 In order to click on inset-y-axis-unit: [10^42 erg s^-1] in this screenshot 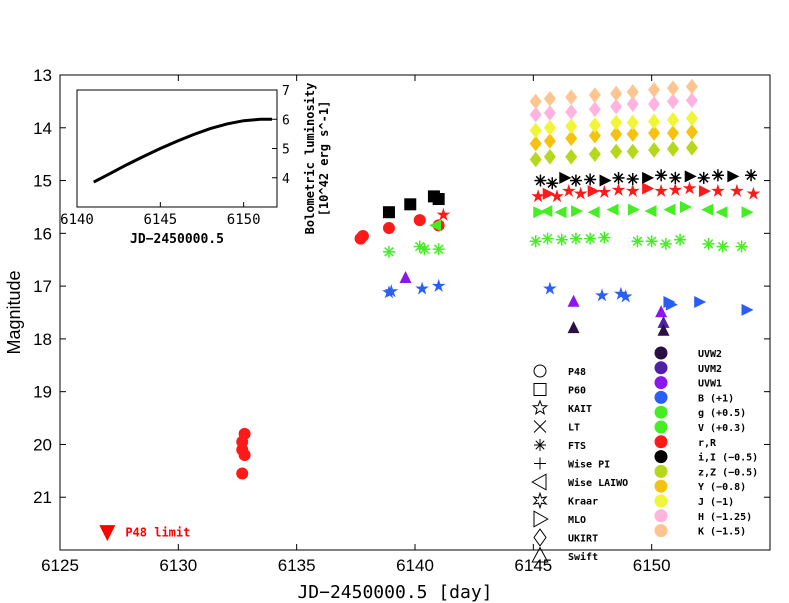, I will do `click(324, 159)`.